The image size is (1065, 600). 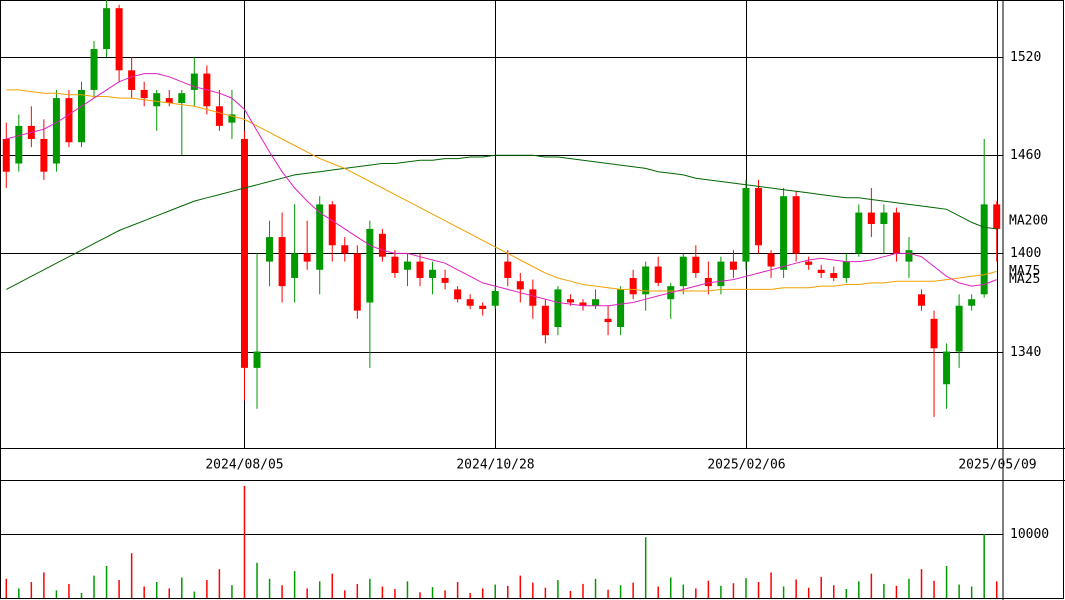 I want to click on y-tick-label: 1520, so click(x=1025, y=57).